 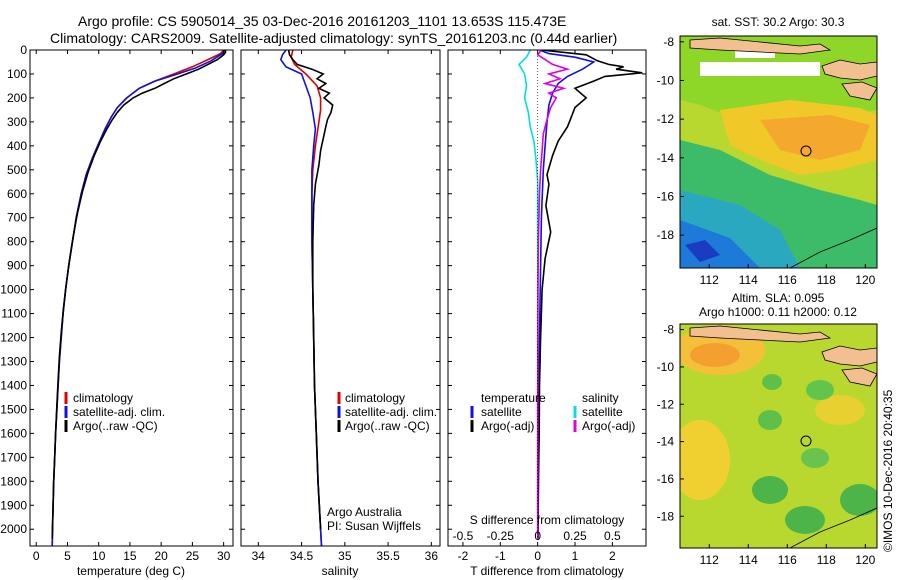 What do you see at coordinates (553, 294) in the screenshot?
I see `series-line-s-argo-adj-` at bounding box center [553, 294].